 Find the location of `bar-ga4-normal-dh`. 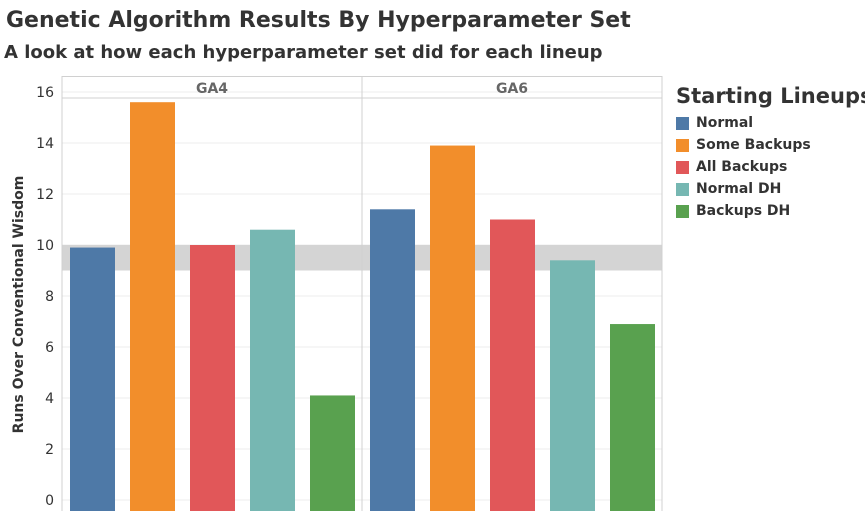

bar-ga4-normal-dh is located at coordinates (272, 370).